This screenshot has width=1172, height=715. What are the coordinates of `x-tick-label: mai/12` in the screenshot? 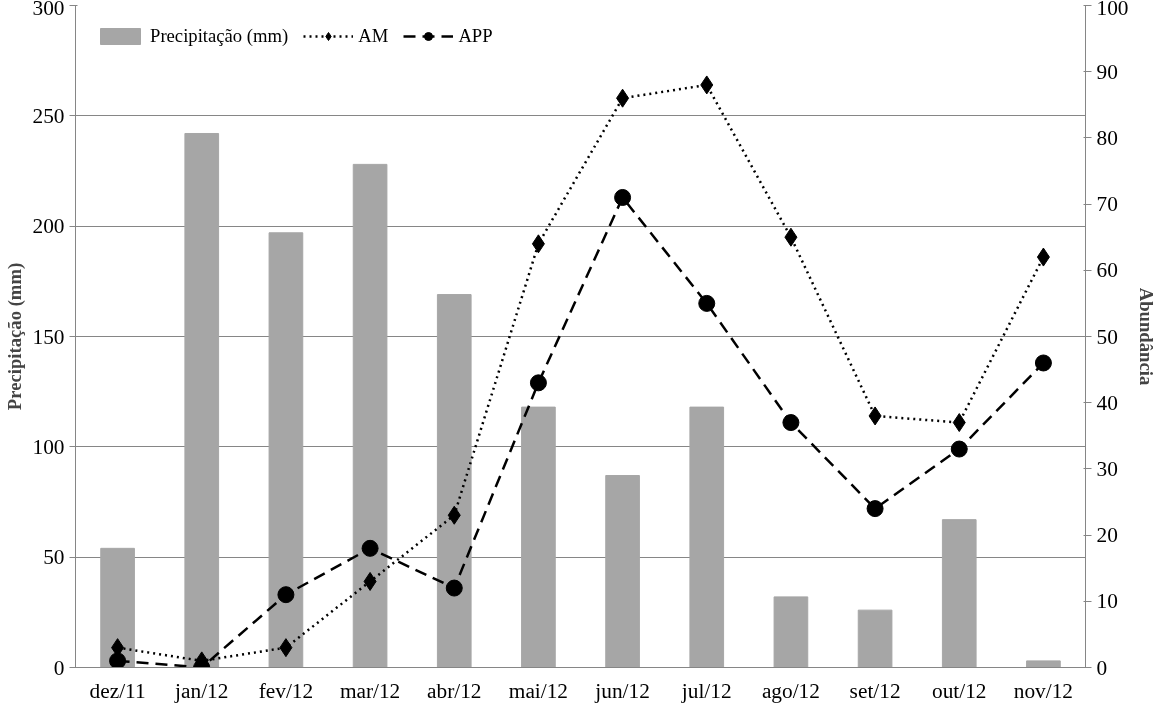 It's located at (538, 690).